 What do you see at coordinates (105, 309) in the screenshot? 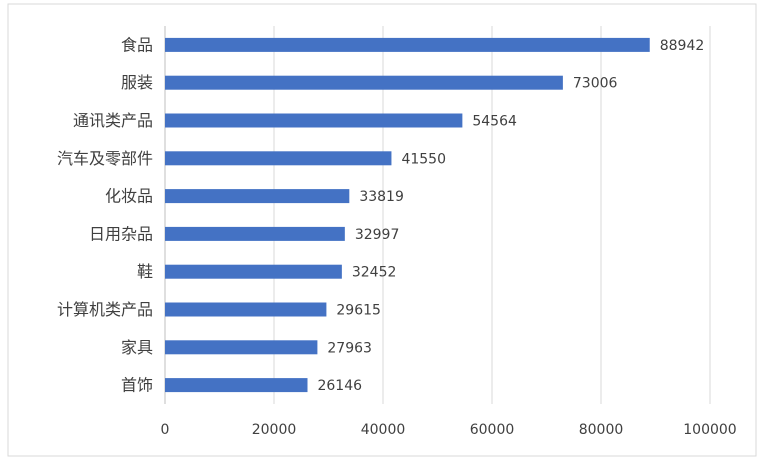
I see `y-tick-label: 计算机类产品` at bounding box center [105, 309].